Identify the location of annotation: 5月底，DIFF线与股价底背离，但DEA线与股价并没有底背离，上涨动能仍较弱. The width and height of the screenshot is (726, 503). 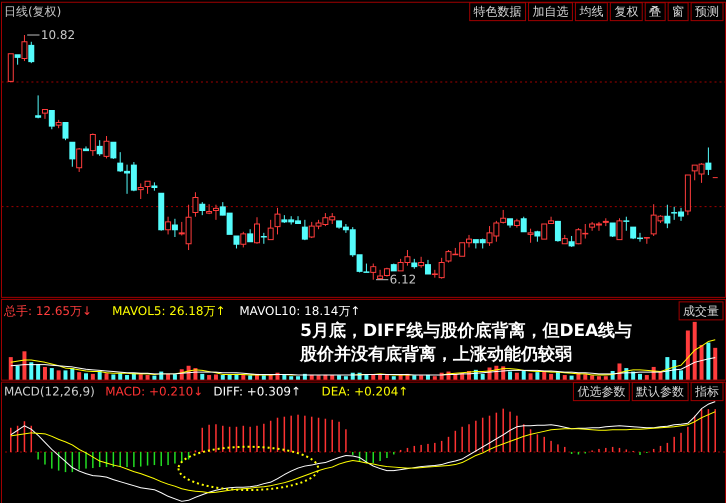
(465, 342).